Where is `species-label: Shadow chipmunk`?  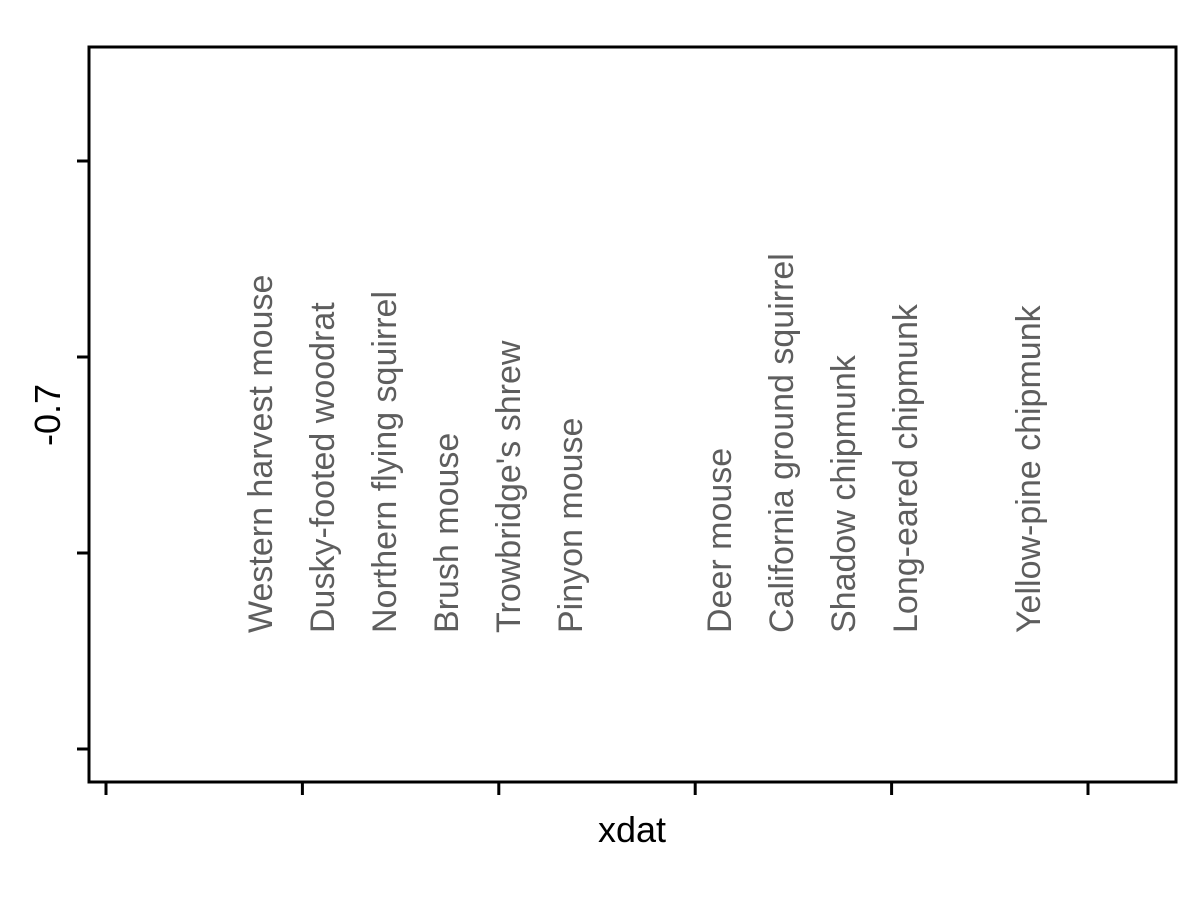 species-label: Shadow chipmunk is located at coordinates (844, 493).